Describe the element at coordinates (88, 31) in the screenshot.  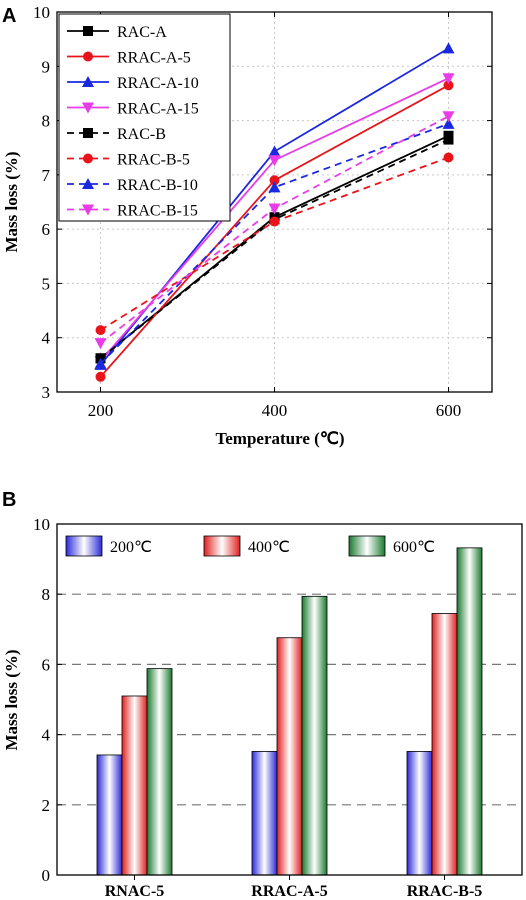
I see `legend-marker-rac-a` at that location.